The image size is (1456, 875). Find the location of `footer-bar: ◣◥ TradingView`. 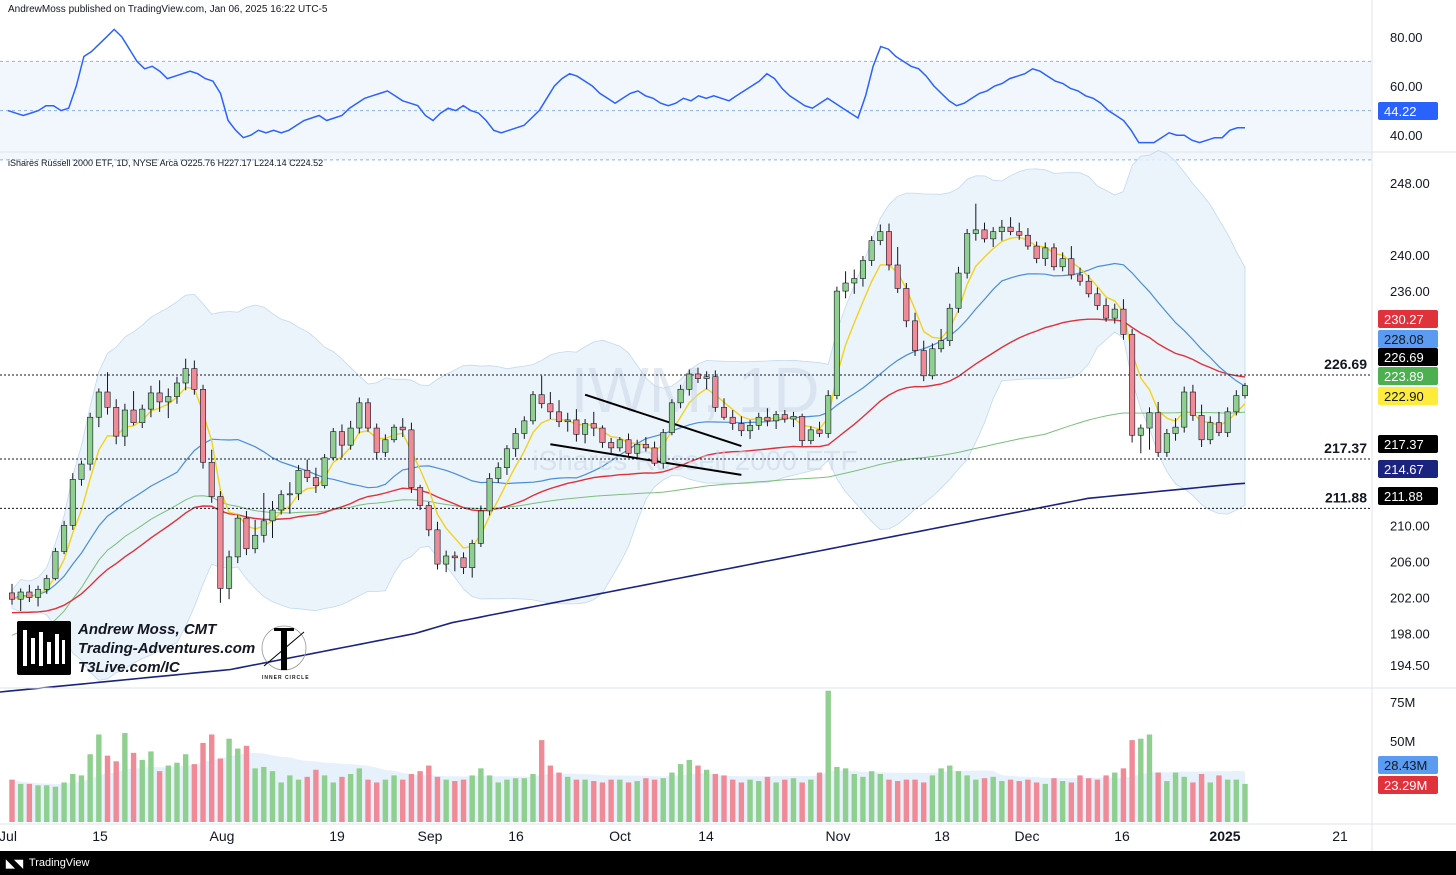

footer-bar: ◣◥ TradingView is located at coordinates (728, 863).